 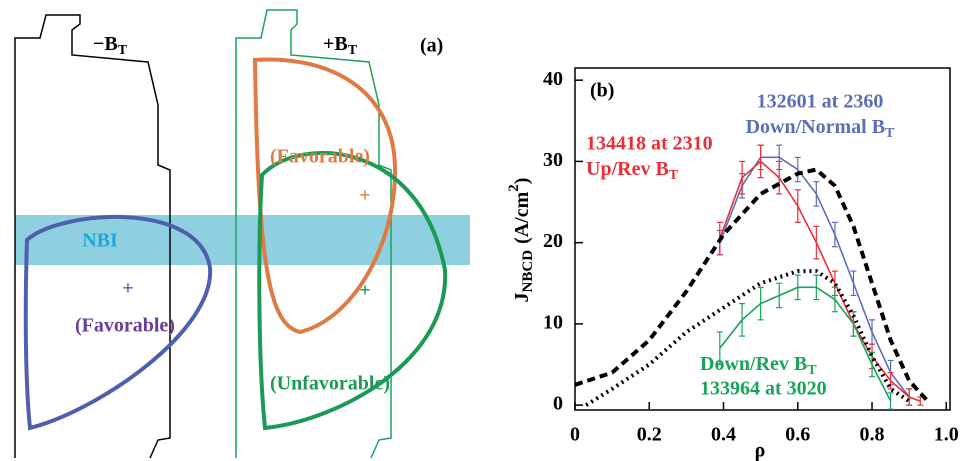 I want to click on series-note: Down/Rev BT, so click(x=758, y=366).